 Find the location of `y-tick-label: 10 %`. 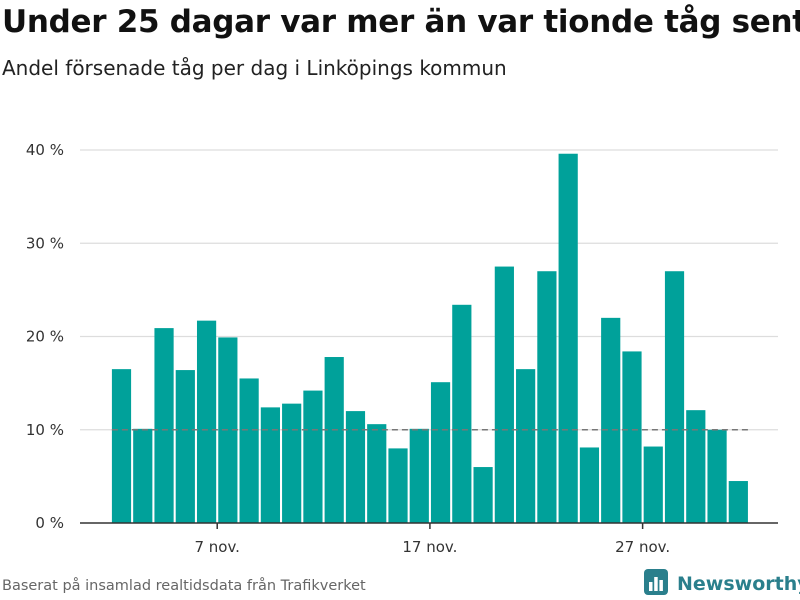

y-tick-label: 10 % is located at coordinates (45, 430).